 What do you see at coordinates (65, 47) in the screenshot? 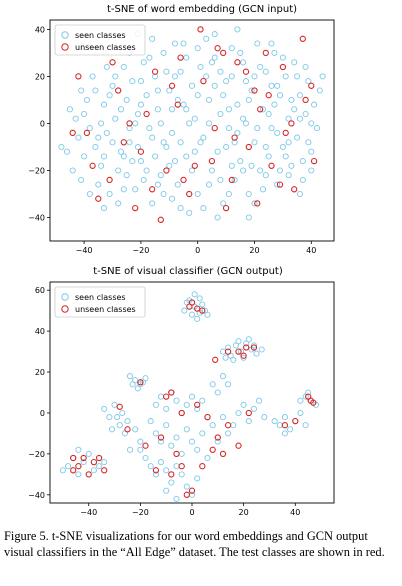
I see `legend-marker-unseen` at bounding box center [65, 47].